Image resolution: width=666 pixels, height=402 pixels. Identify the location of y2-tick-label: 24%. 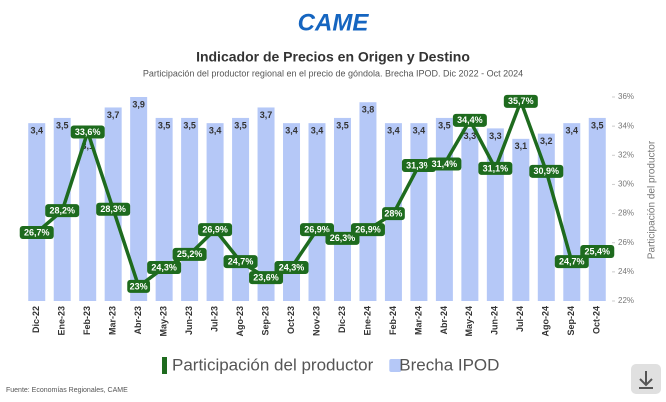
(626, 271).